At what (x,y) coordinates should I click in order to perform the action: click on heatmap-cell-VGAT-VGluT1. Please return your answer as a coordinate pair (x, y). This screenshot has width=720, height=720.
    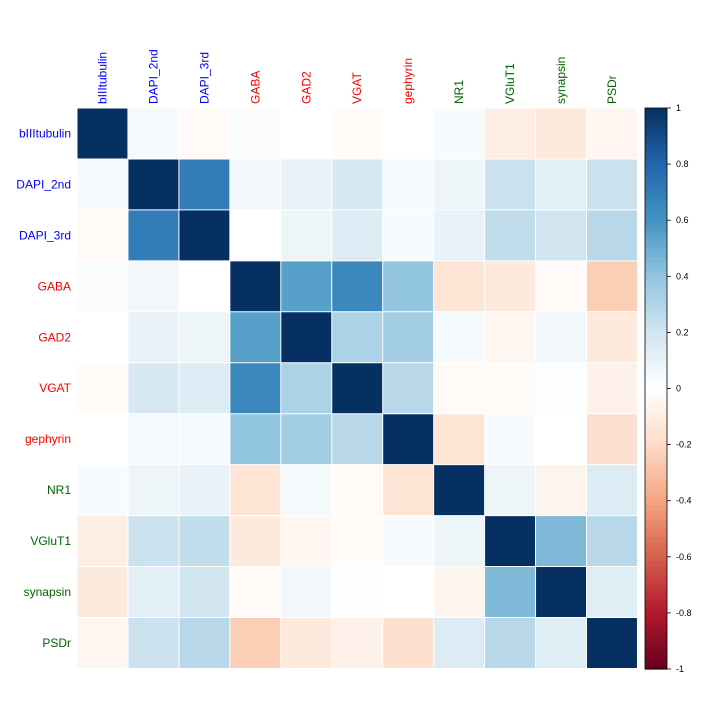
    Looking at the image, I should click on (510, 388).